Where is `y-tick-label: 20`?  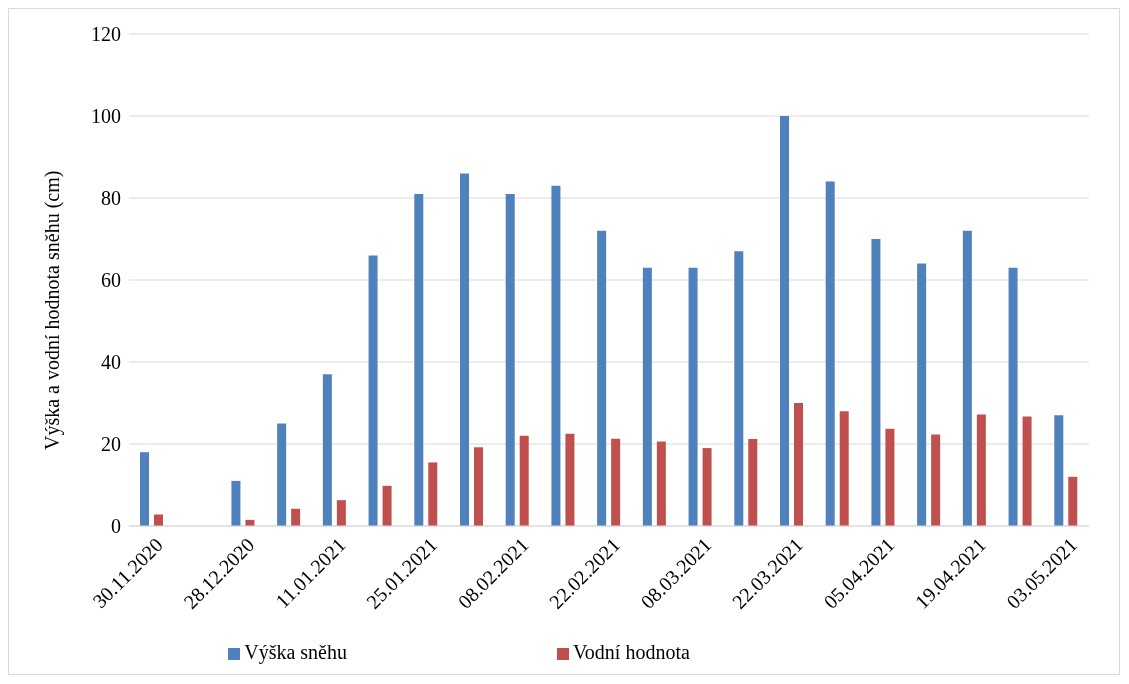 y-tick-label: 20 is located at coordinates (111, 444).